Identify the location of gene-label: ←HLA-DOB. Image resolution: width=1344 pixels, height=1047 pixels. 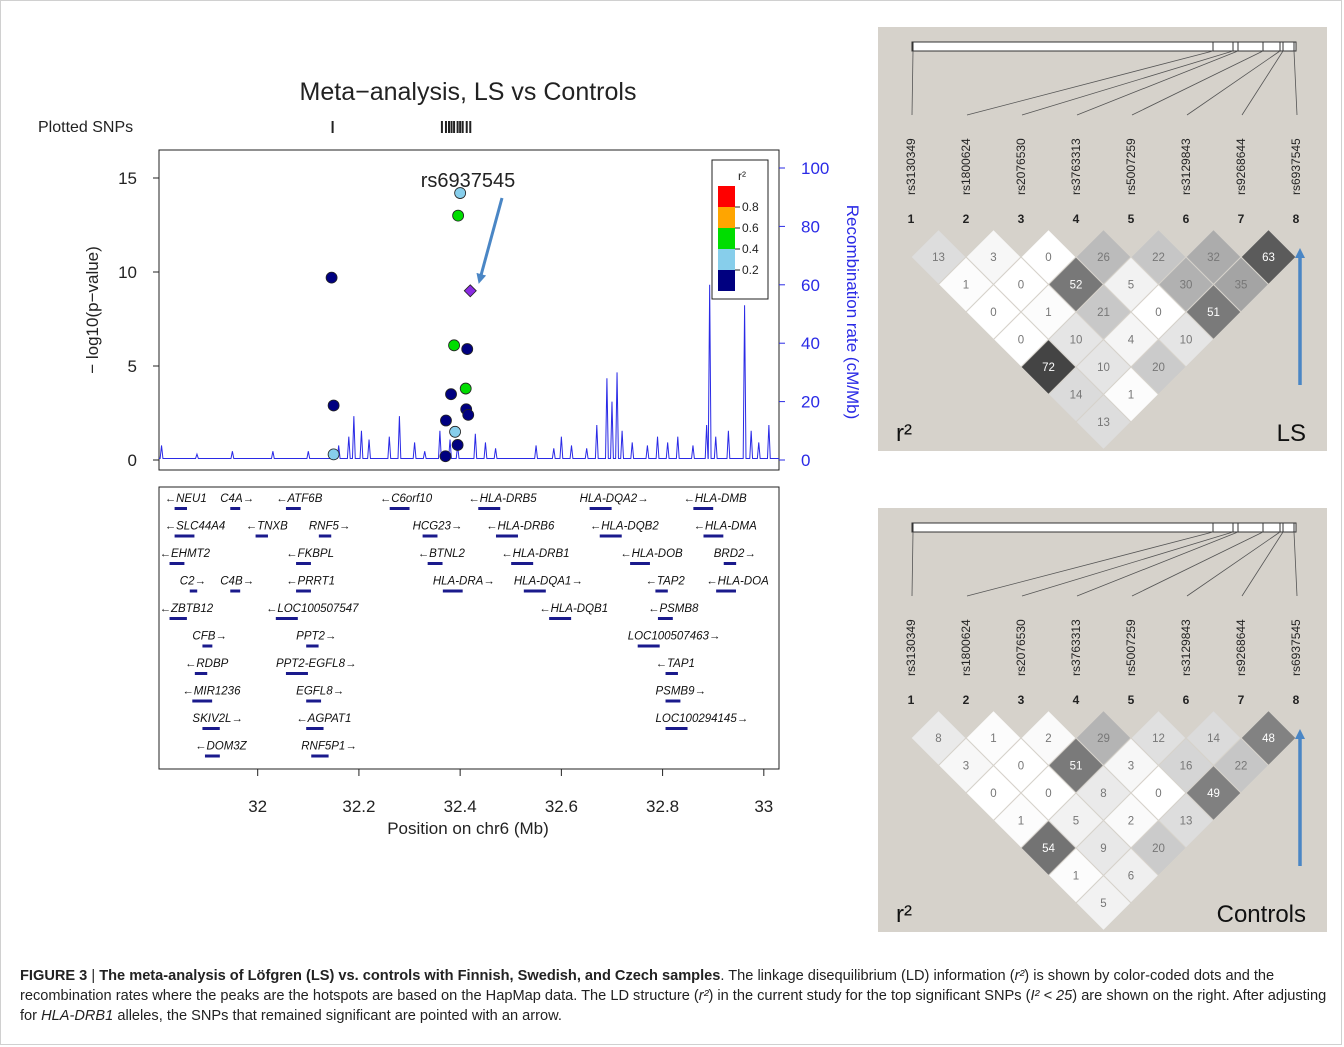
(651, 554).